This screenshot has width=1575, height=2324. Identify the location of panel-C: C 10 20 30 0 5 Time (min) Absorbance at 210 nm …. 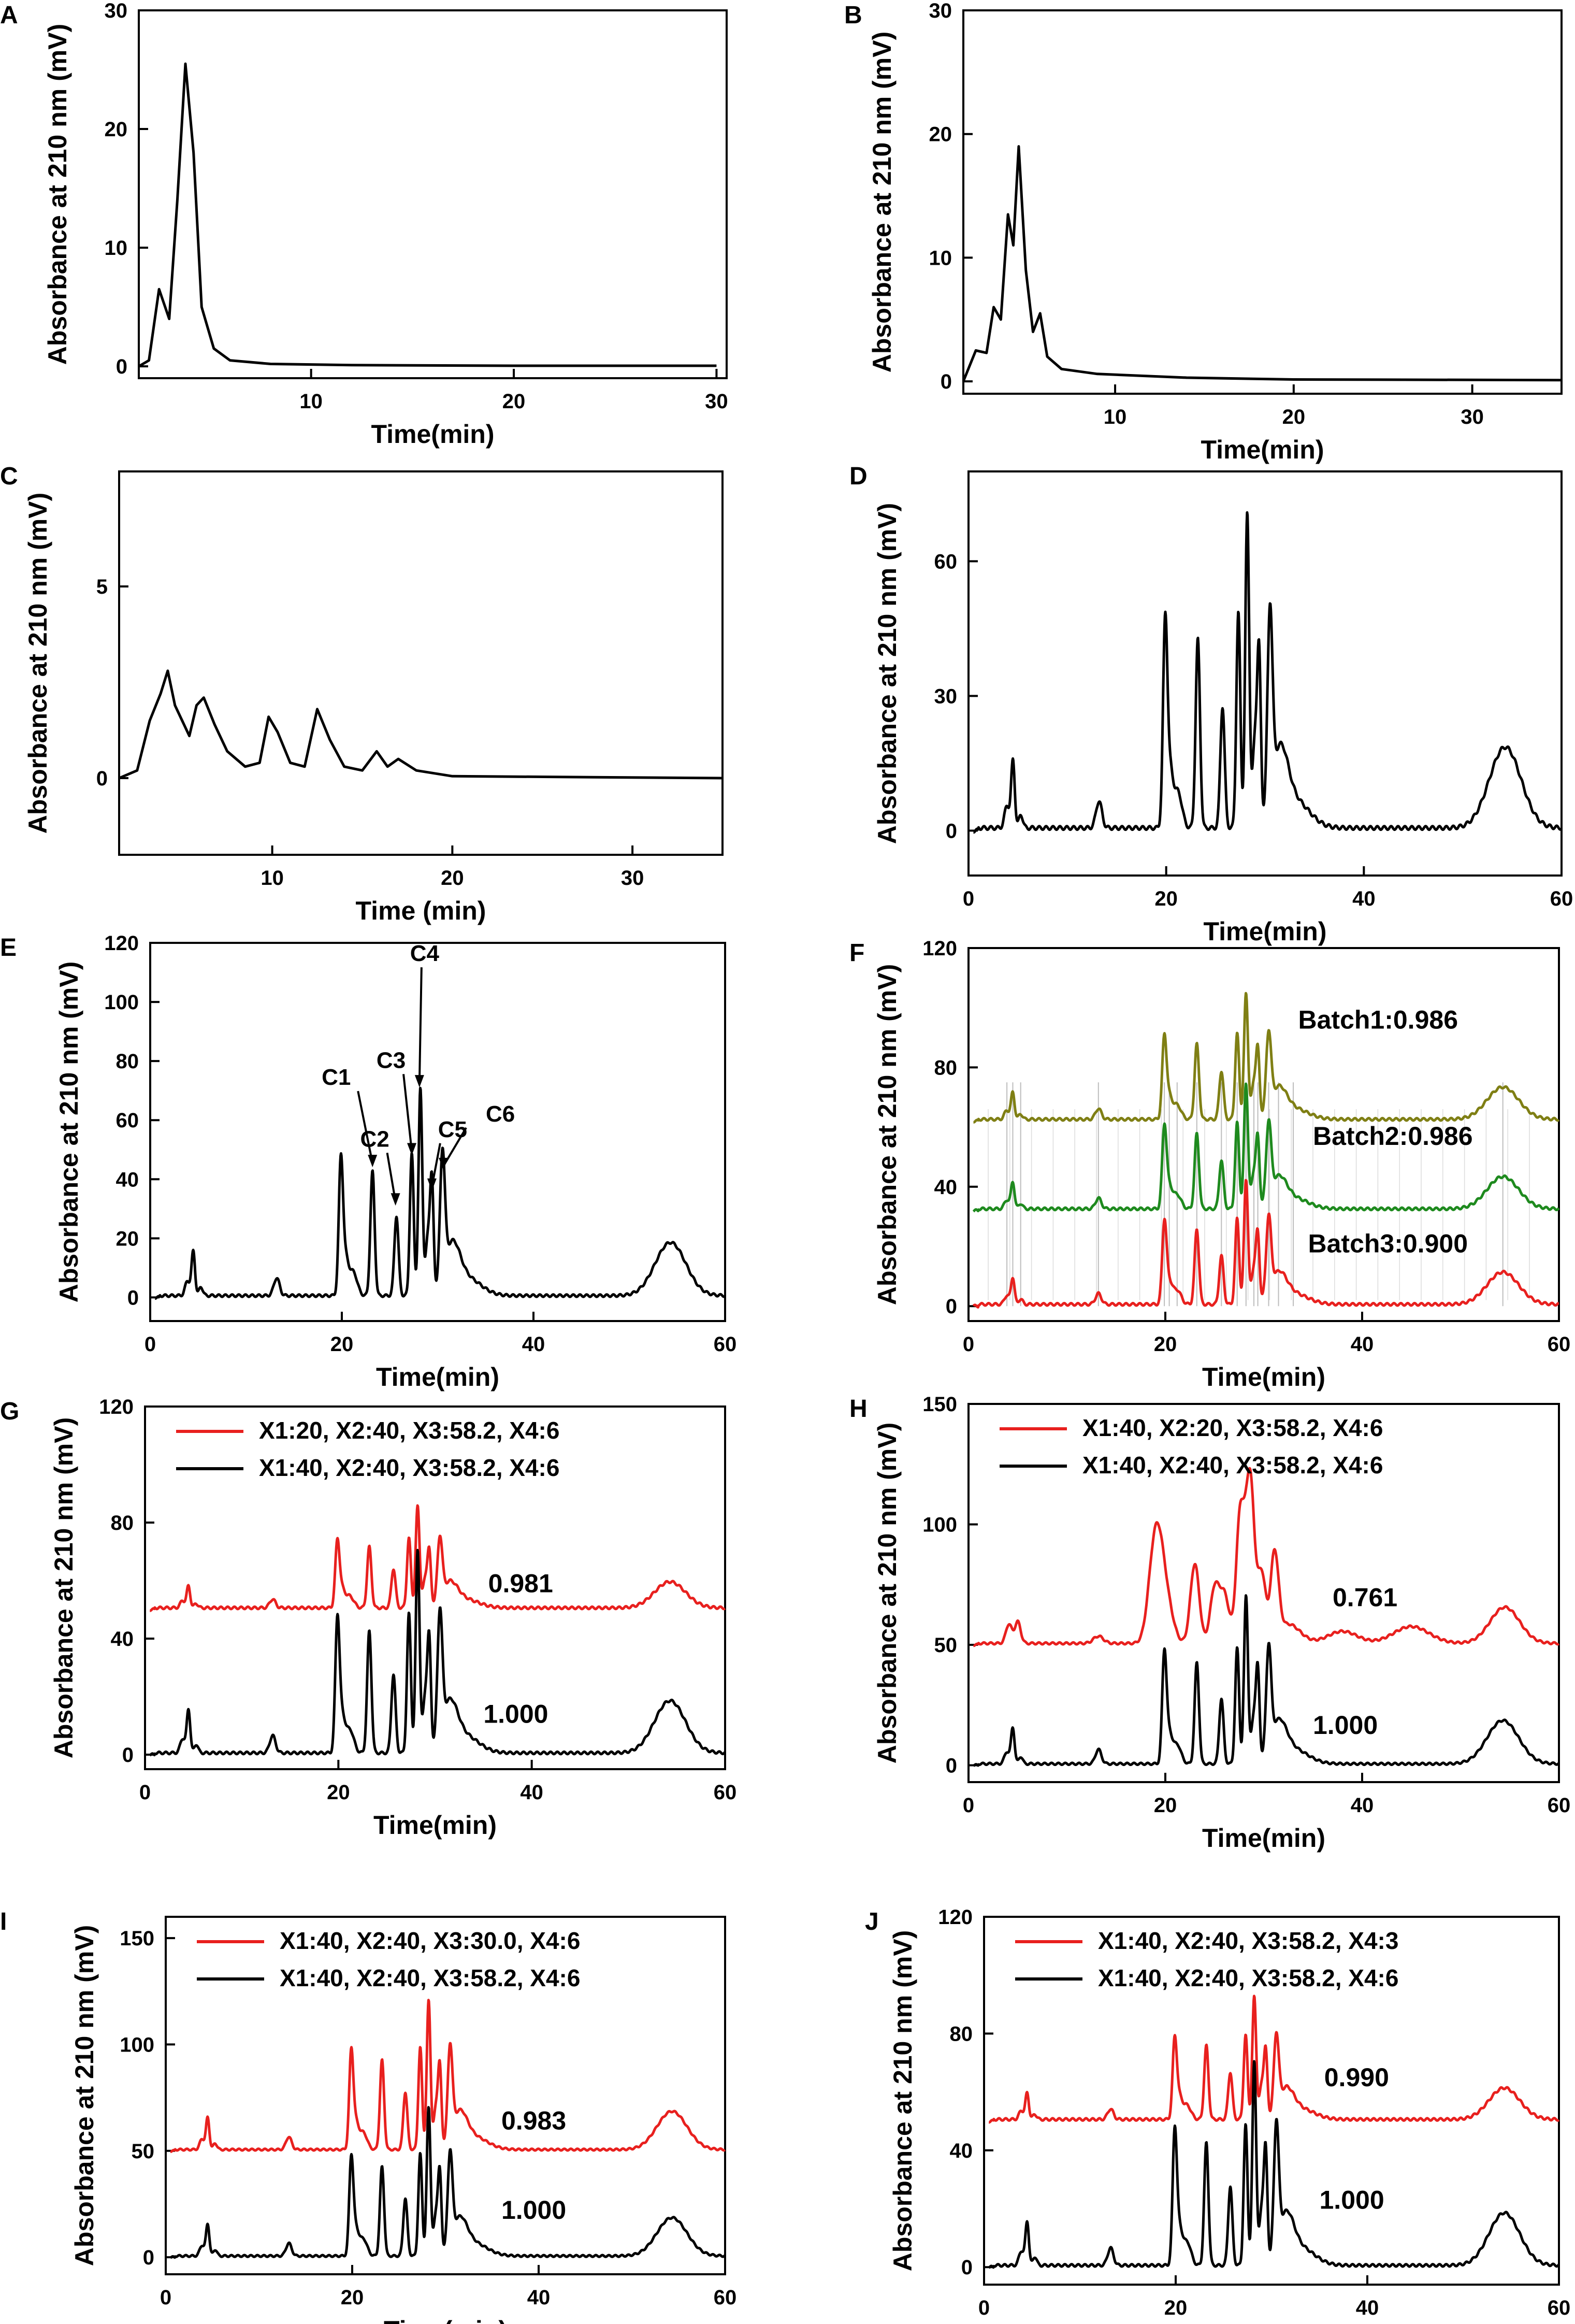
(362, 694).